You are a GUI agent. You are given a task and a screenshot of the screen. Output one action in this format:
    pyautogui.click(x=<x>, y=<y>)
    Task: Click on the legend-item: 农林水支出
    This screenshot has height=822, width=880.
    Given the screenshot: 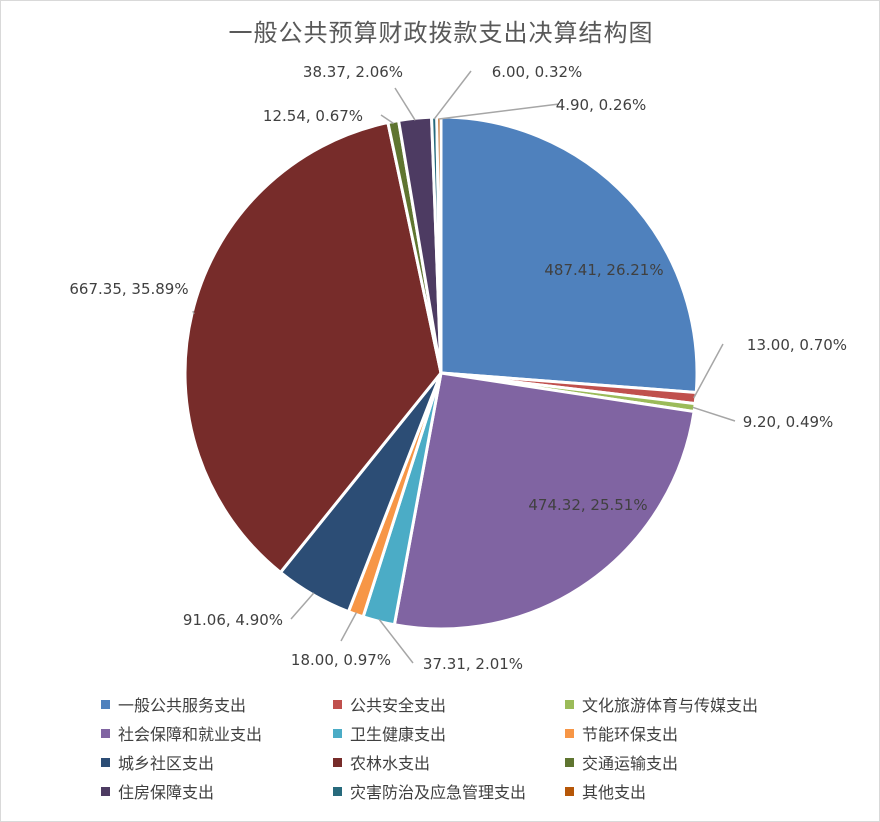 What is the action you would take?
    pyautogui.click(x=449, y=762)
    